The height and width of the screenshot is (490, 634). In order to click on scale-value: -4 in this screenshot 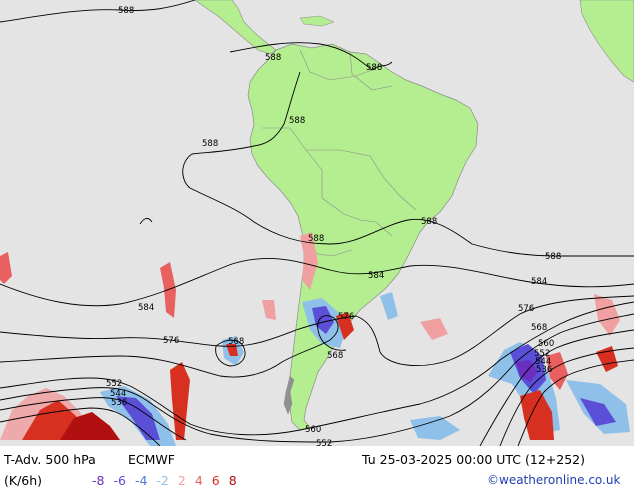, I will do `click(141, 480)`.